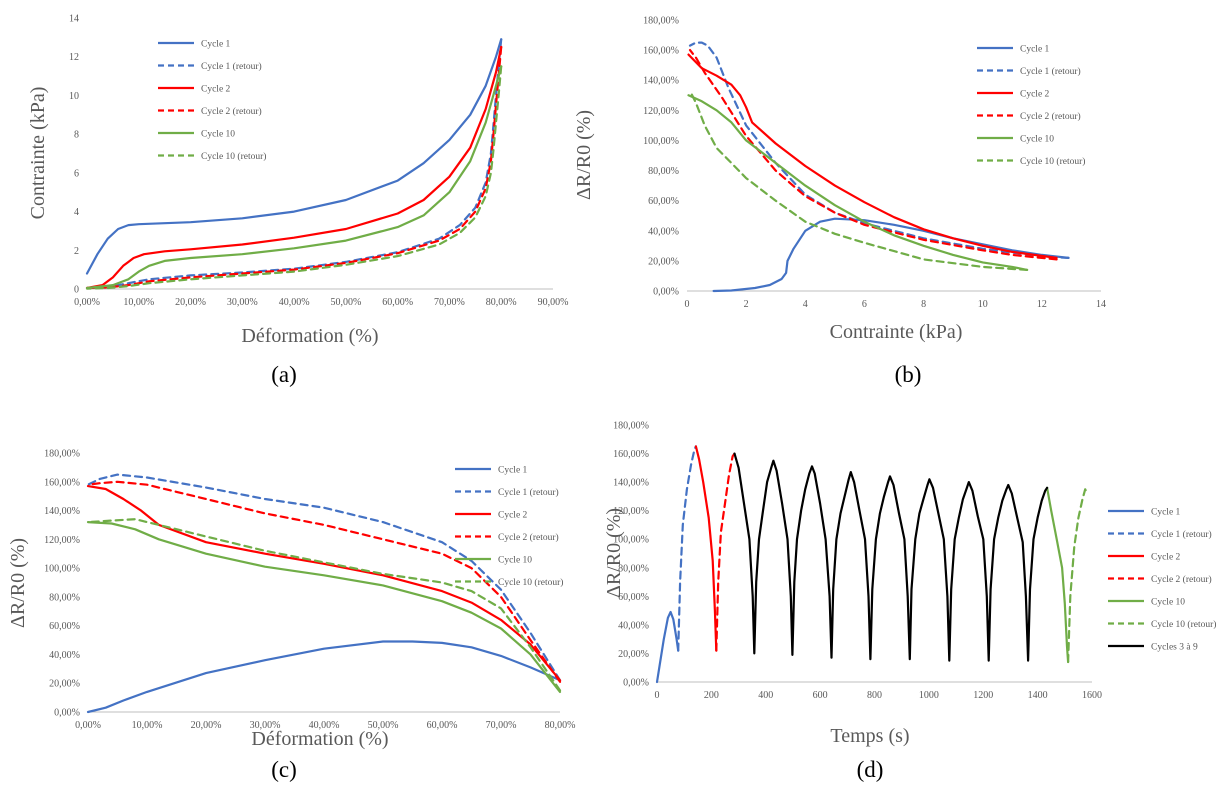  What do you see at coordinates (929, 695) in the screenshot?
I see `x-tick-label: 1000` at bounding box center [929, 695].